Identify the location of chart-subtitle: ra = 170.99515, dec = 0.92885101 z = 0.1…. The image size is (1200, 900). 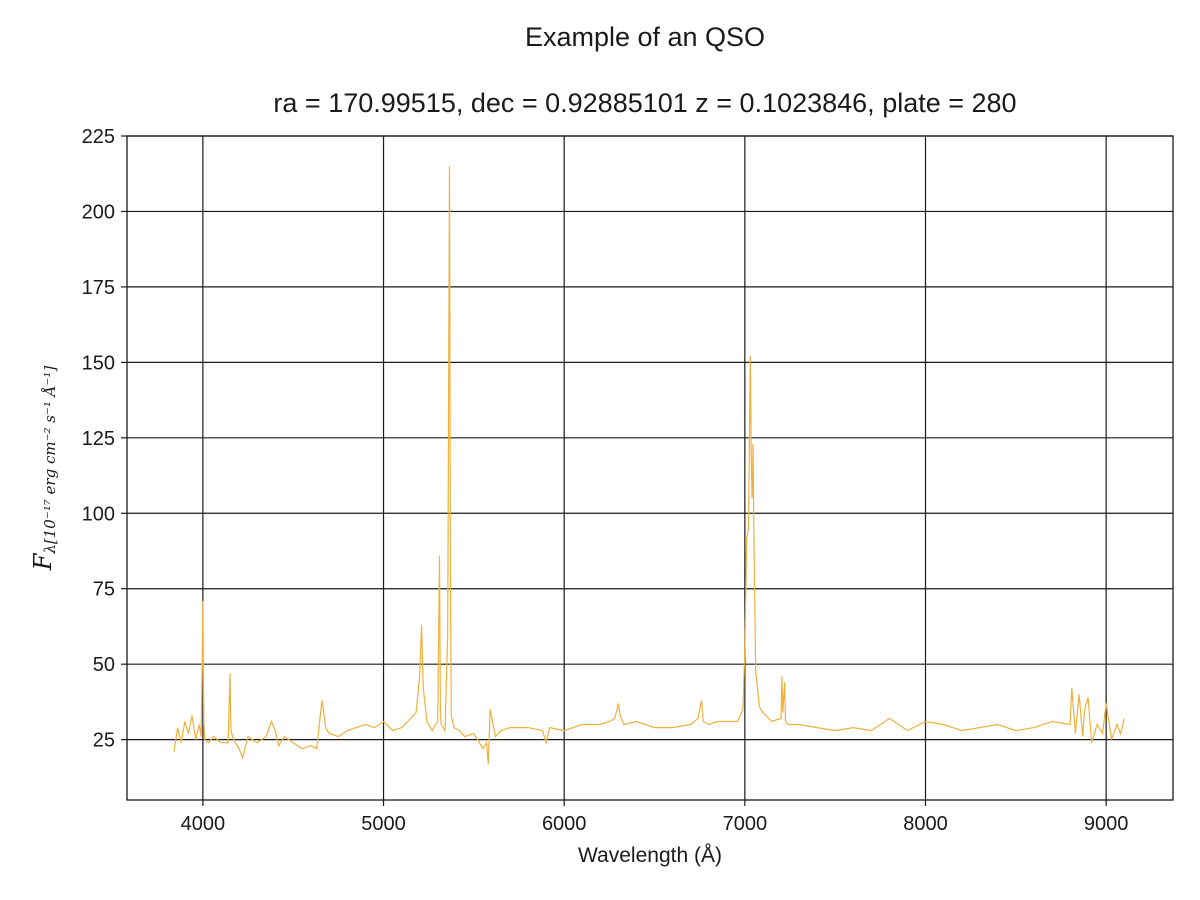
(645, 103).